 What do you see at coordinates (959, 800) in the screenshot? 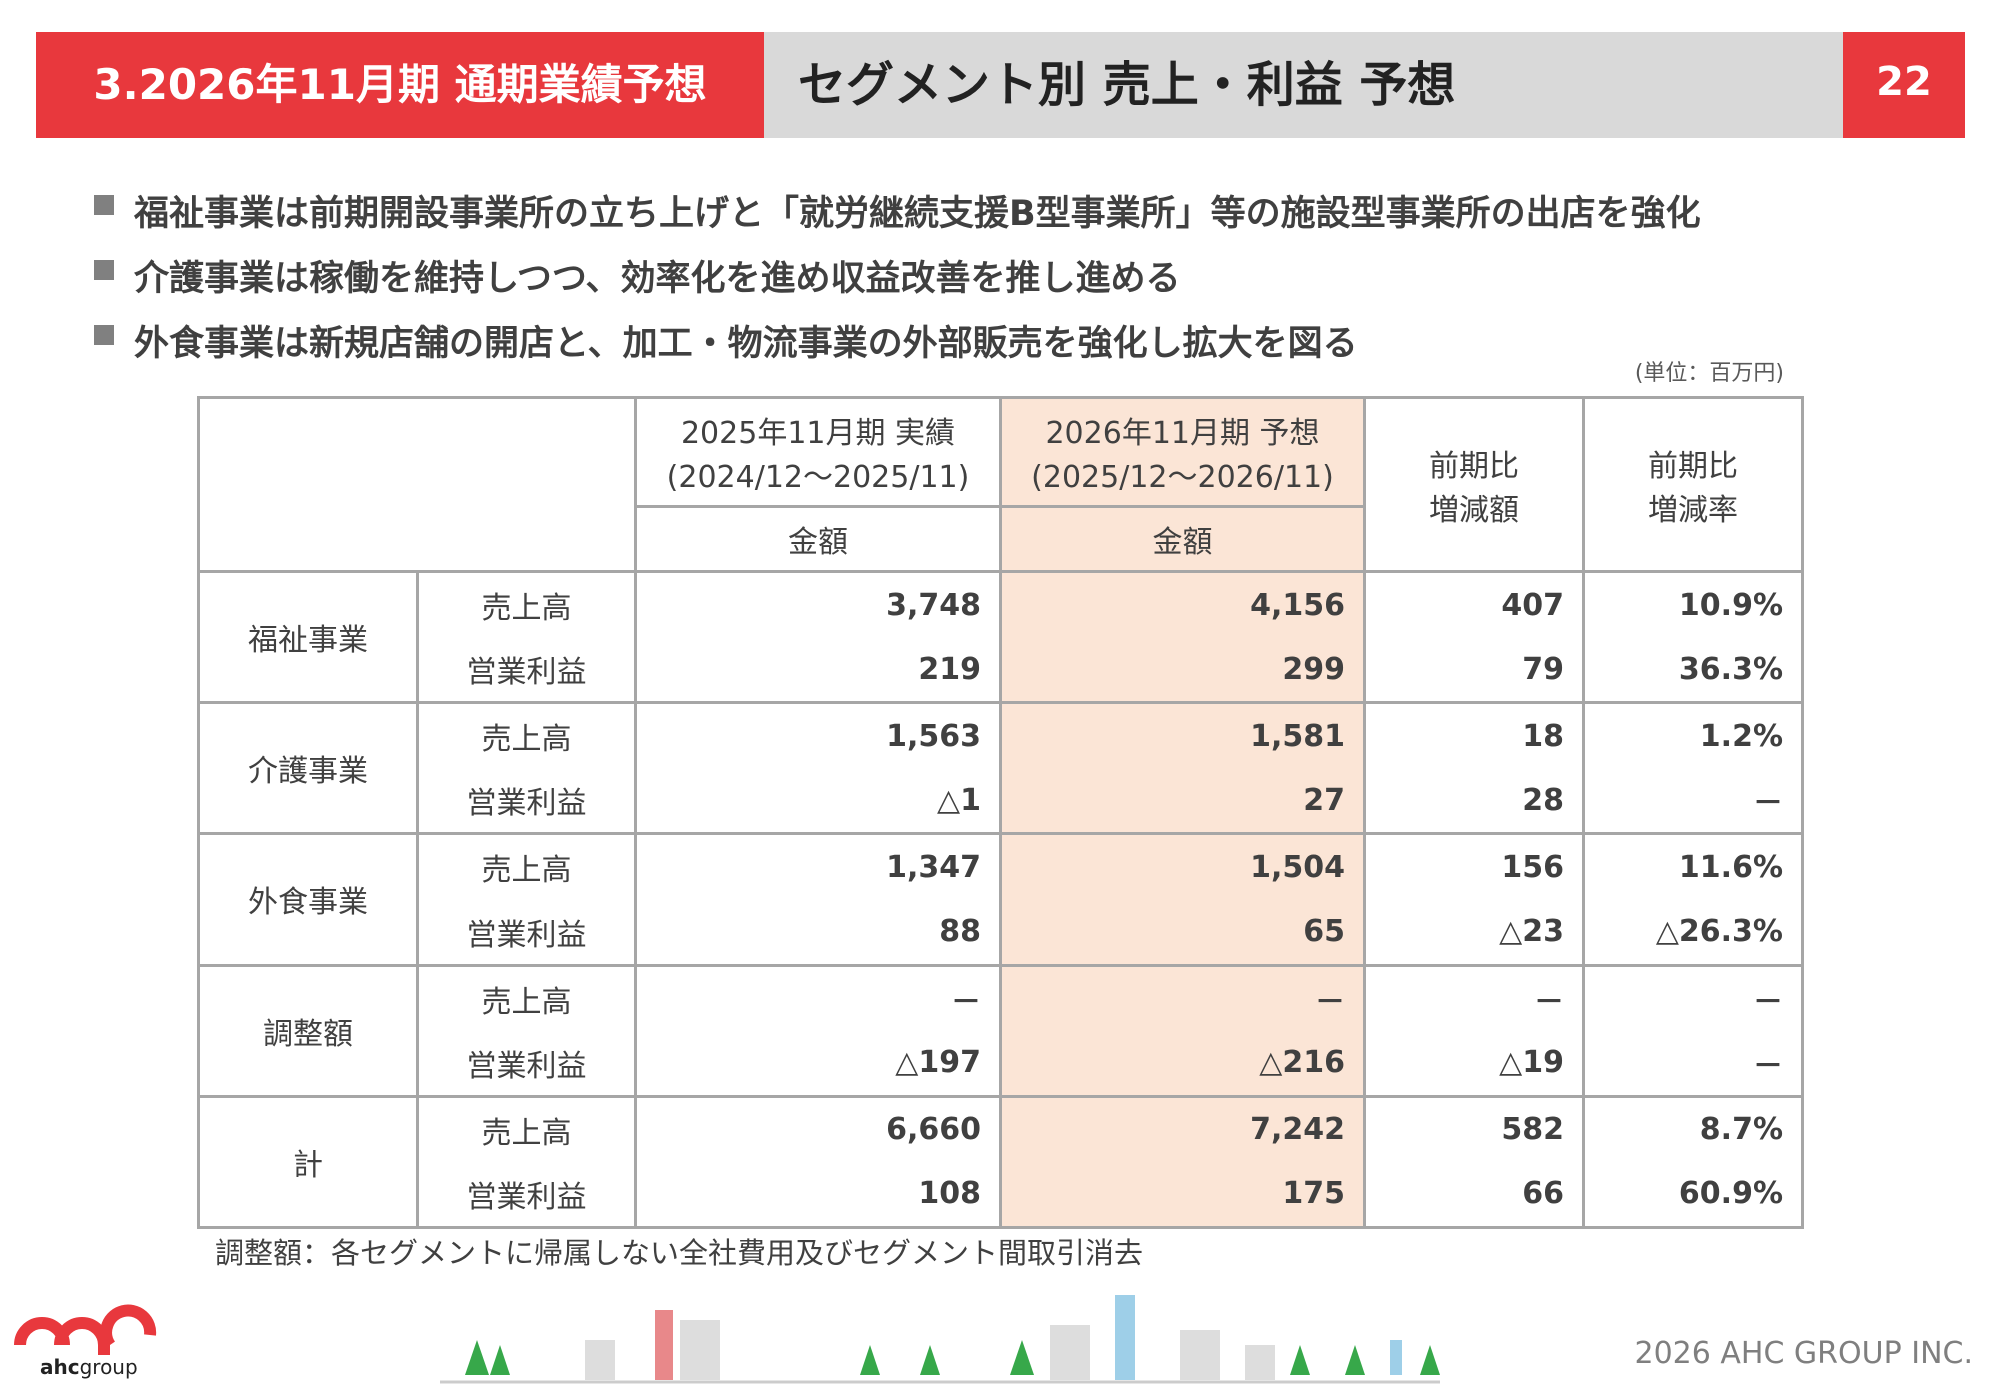
I see `value: △1` at bounding box center [959, 800].